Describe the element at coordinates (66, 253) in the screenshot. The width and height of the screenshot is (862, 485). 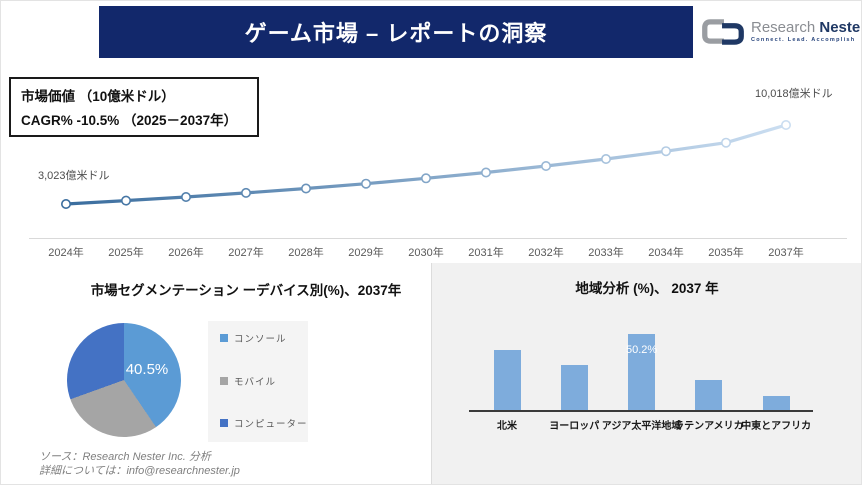
I see `x-axis-label: 2024年` at that location.